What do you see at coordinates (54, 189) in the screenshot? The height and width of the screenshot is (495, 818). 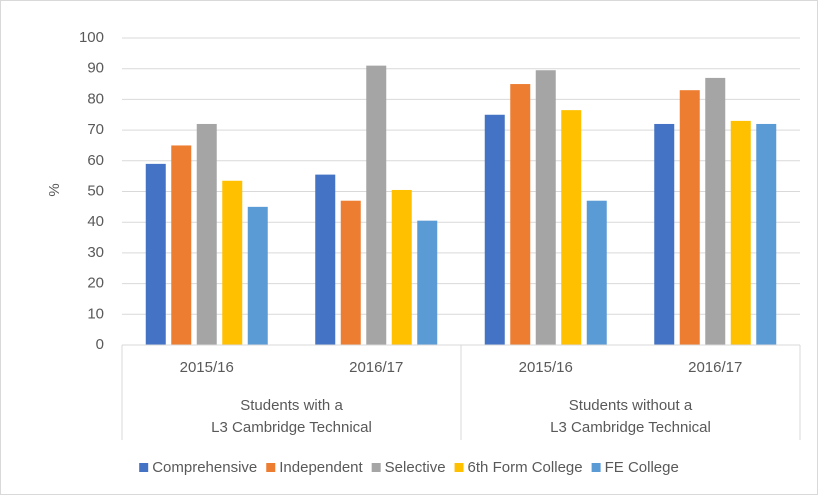 I see `y-axis-label: %` at bounding box center [54, 189].